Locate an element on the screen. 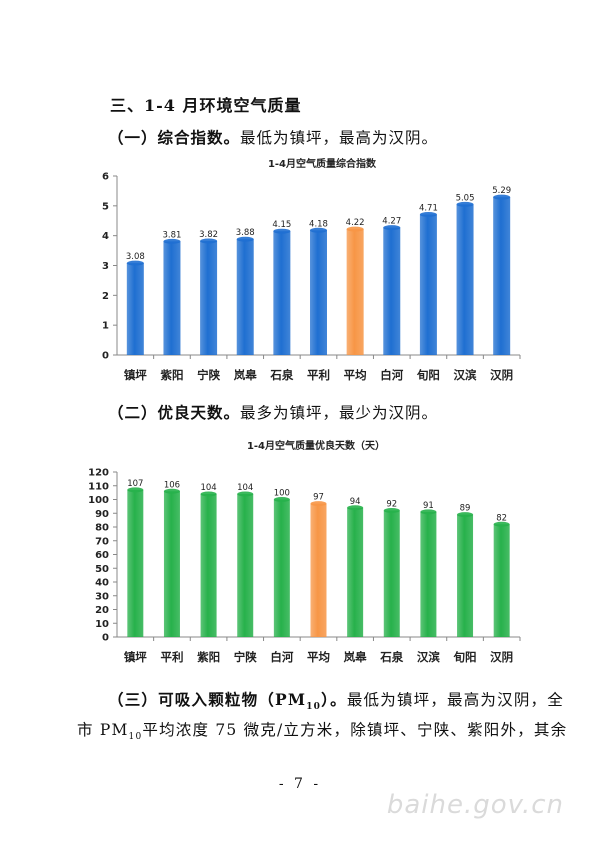  watermark: baihe.gov.cn is located at coordinates (475, 805).